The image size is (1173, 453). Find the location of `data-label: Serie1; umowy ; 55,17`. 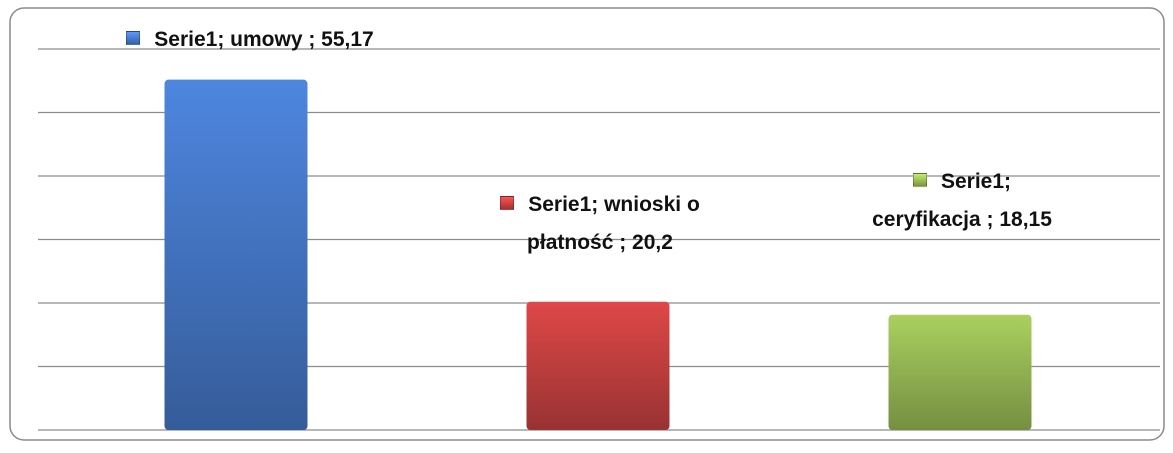

data-label: Serie1; umowy ; 55,17 is located at coordinates (250, 40).